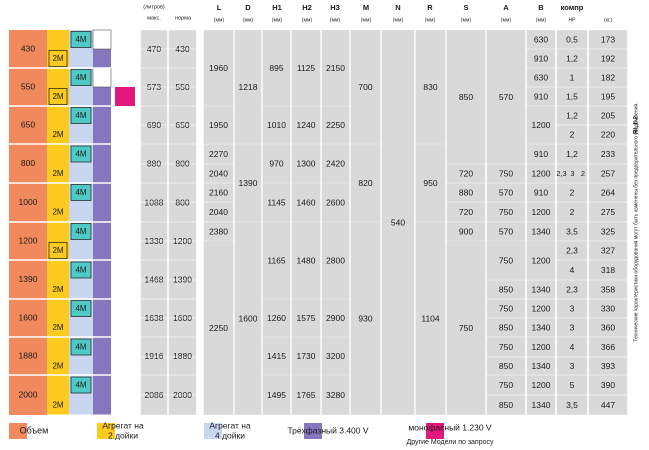 The height and width of the screenshot is (450, 649). I want to click on header-col-1: D, so click(248, 7).